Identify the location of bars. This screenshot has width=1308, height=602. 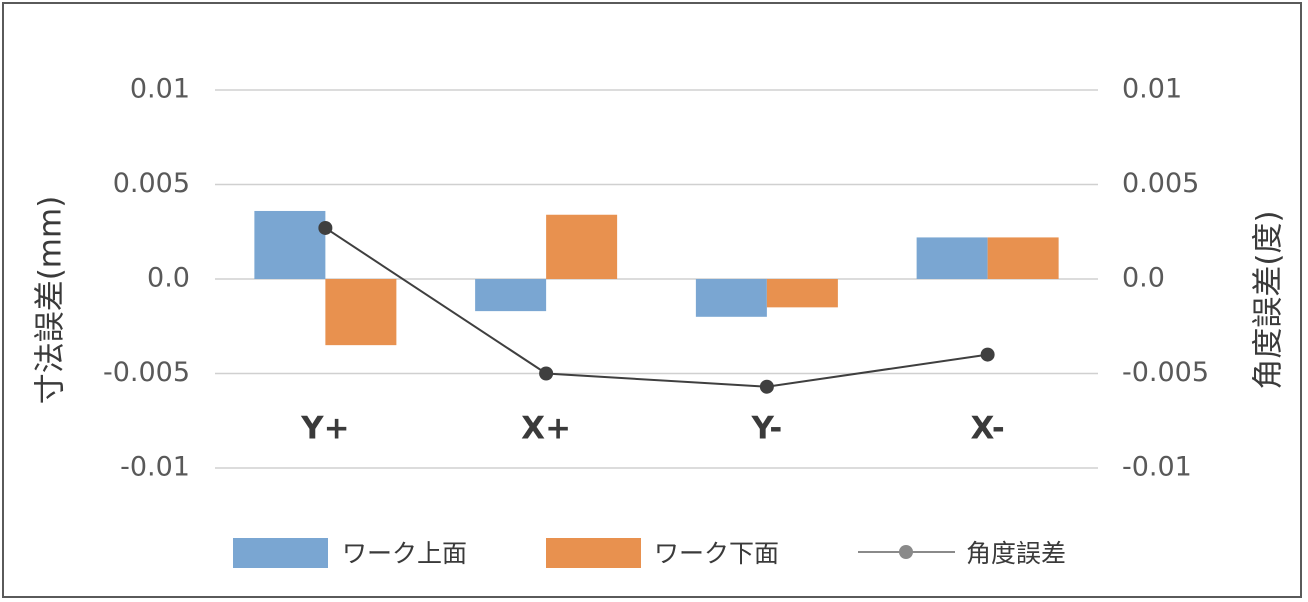
(656, 278).